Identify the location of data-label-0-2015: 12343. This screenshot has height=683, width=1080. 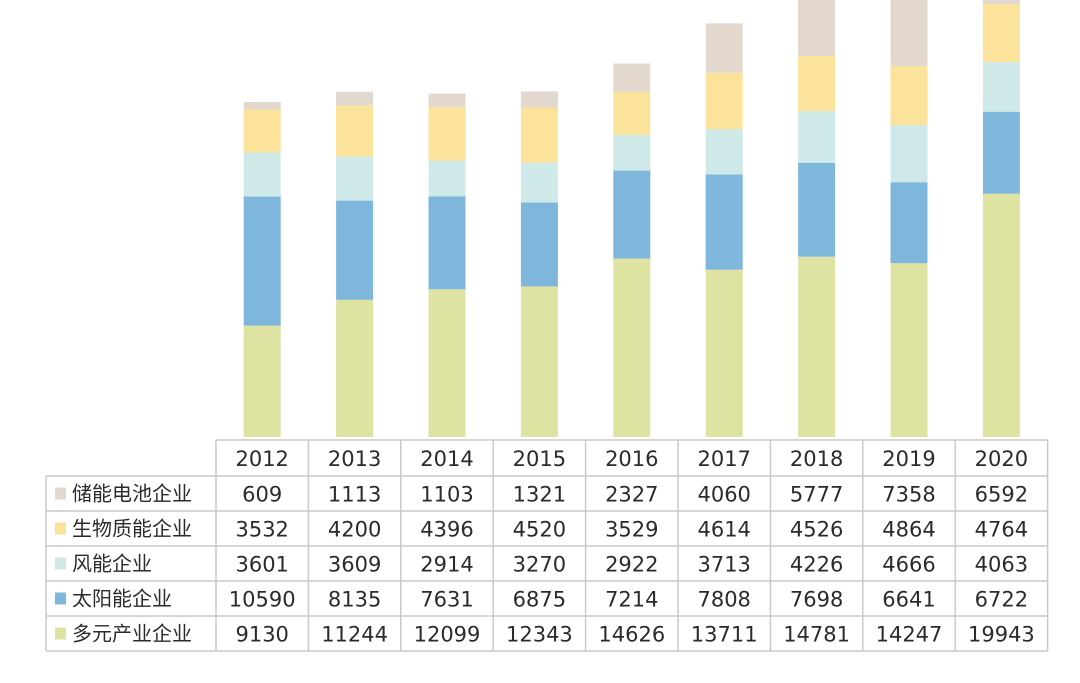
(539, 635).